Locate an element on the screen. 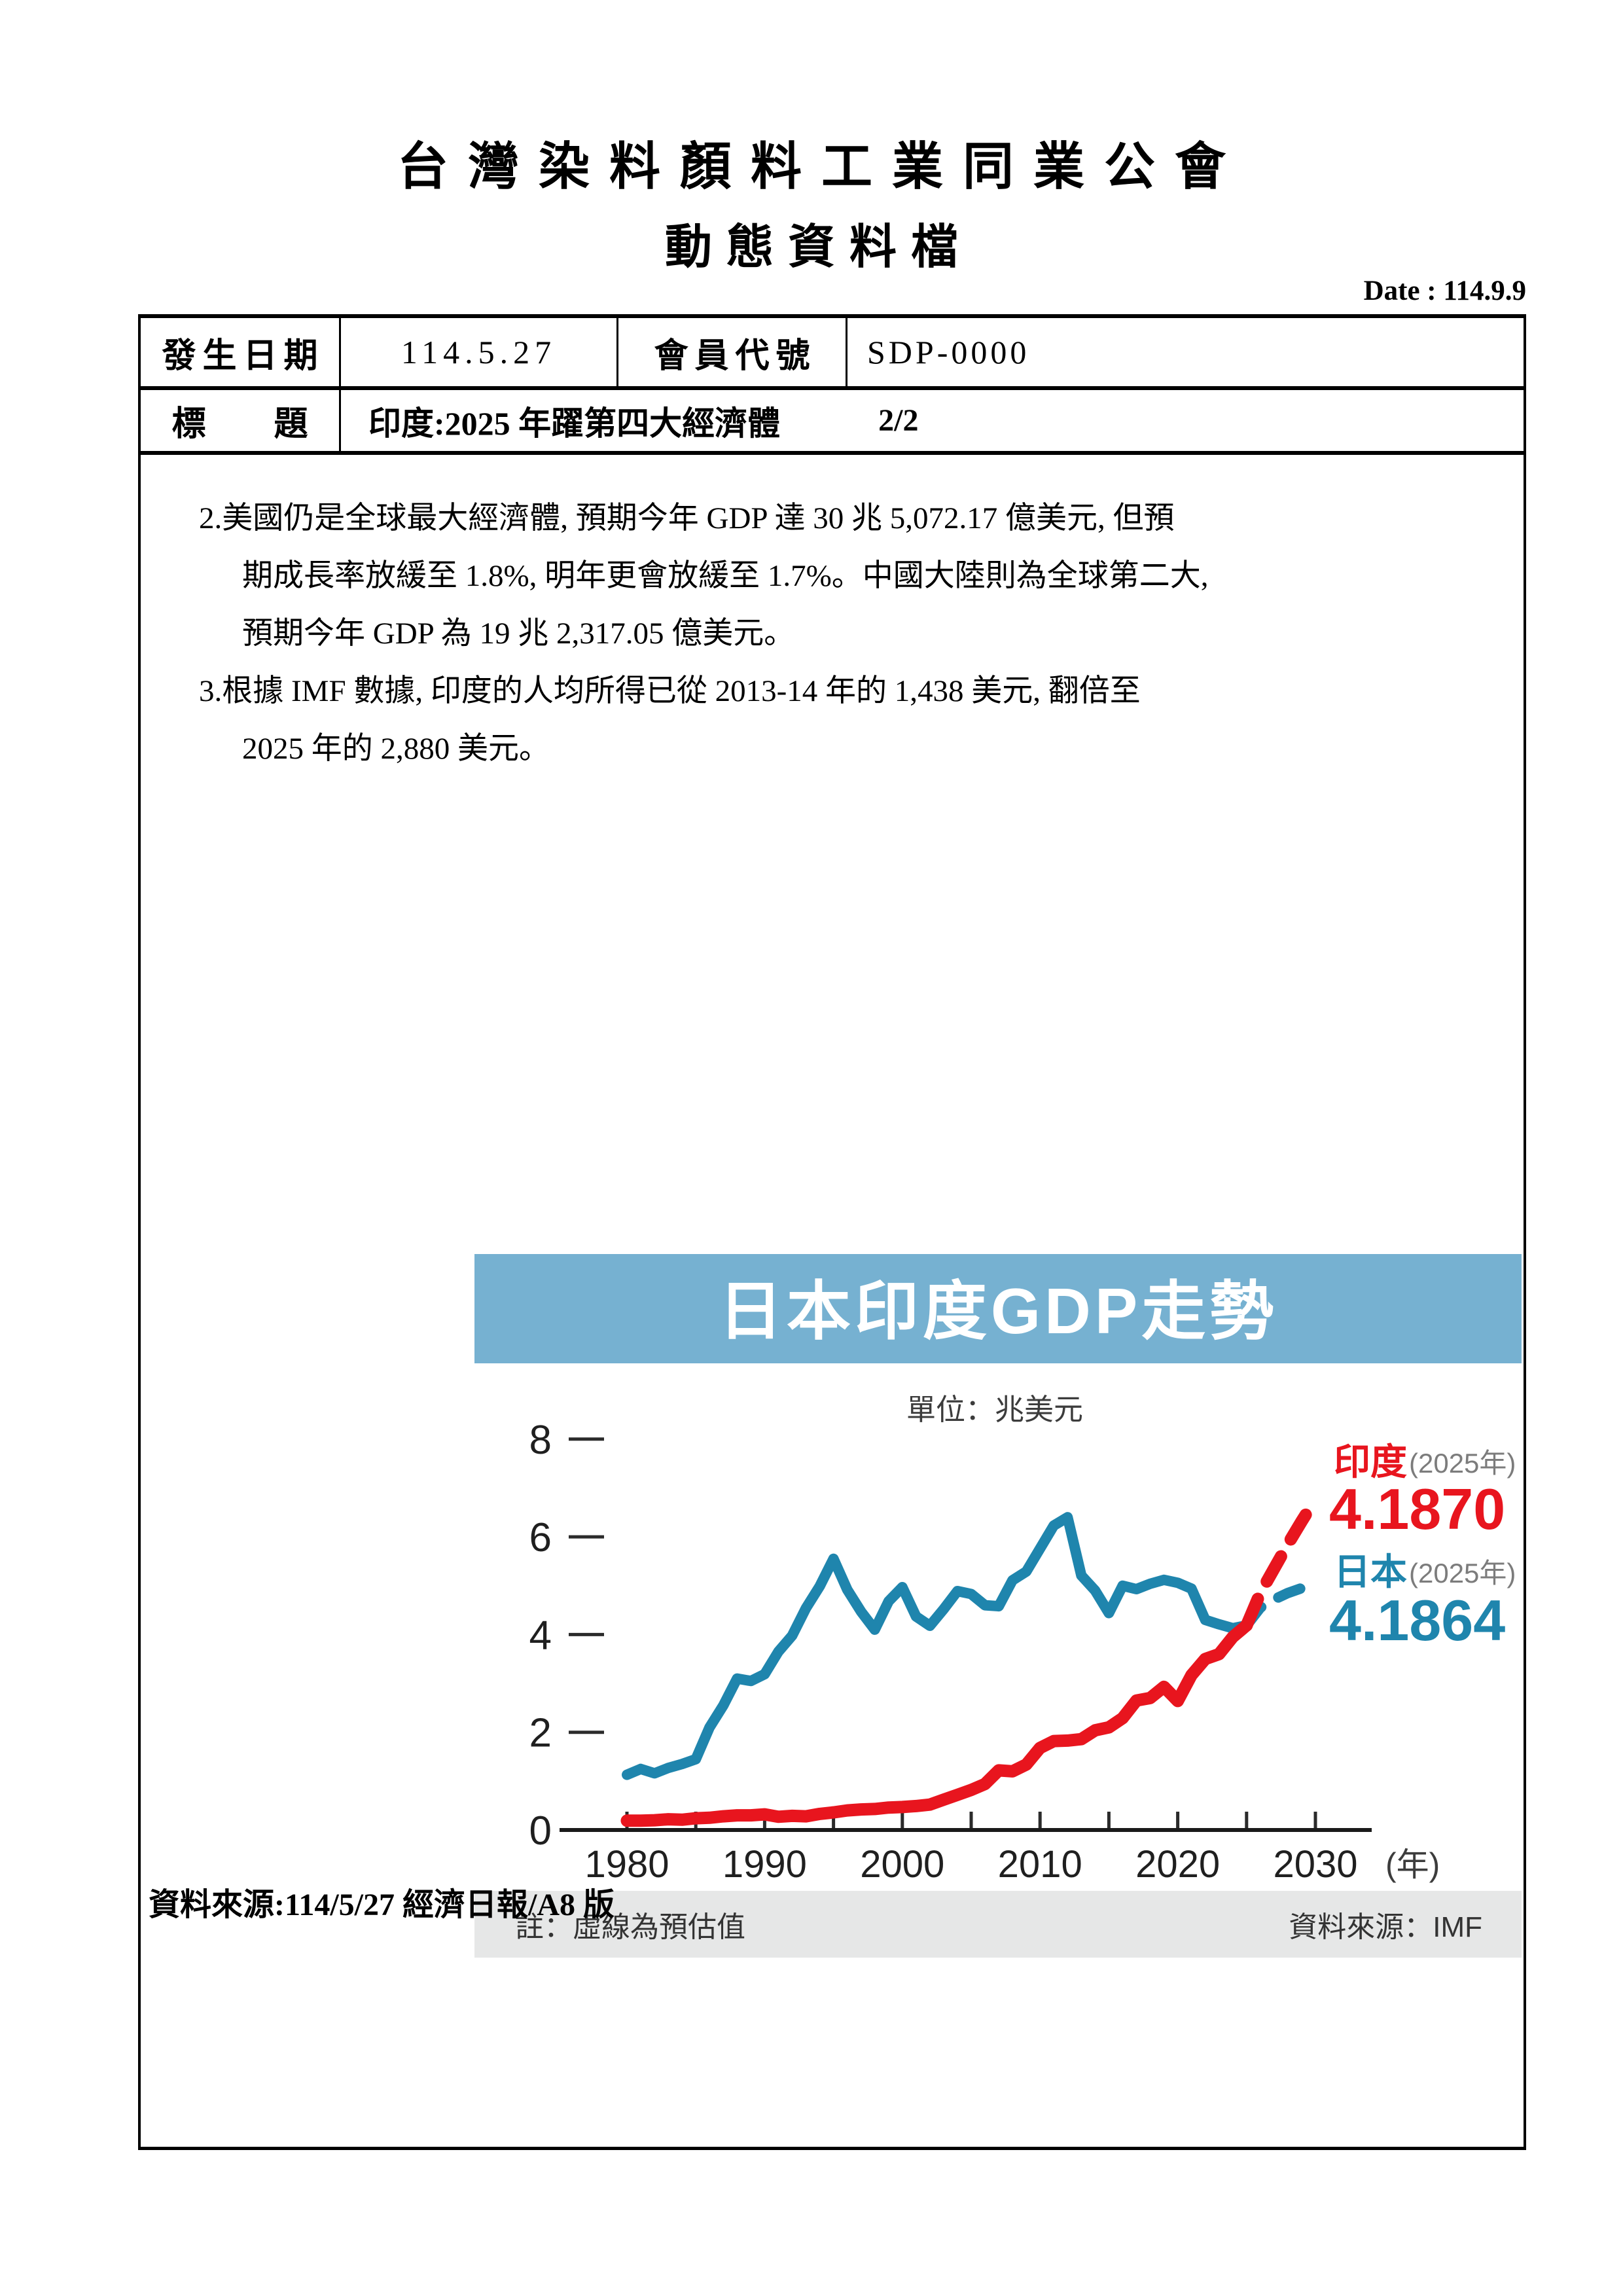 Image resolution: width=1623 pixels, height=2296 pixels. document-source-line: 資料來源:114/5/27 經濟日報/A8 版 is located at coordinates (382, 1905).